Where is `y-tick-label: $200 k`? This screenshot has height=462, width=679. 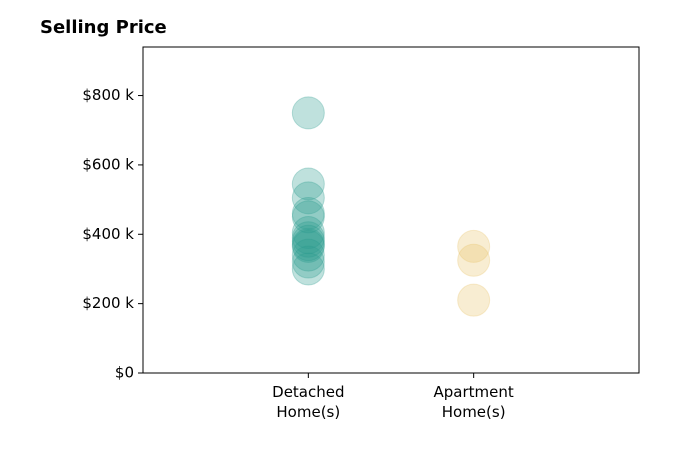 y-tick-label: $200 k is located at coordinates (108, 303).